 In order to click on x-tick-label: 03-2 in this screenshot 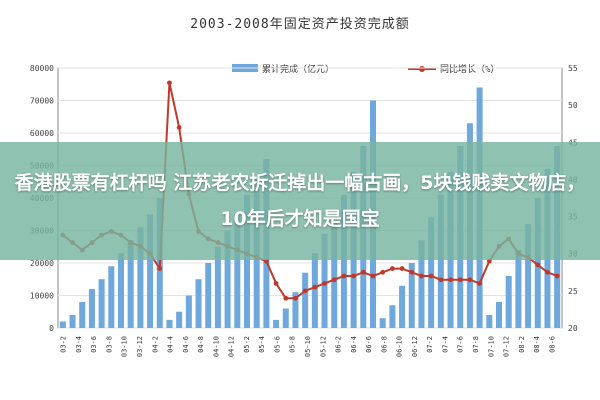, I will do `click(64, 344)`.